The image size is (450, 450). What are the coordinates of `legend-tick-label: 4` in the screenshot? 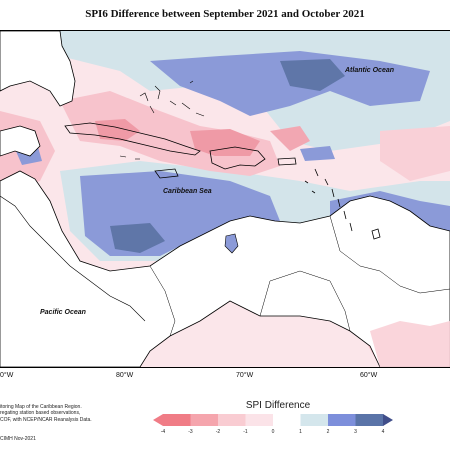 It's located at (383, 432).